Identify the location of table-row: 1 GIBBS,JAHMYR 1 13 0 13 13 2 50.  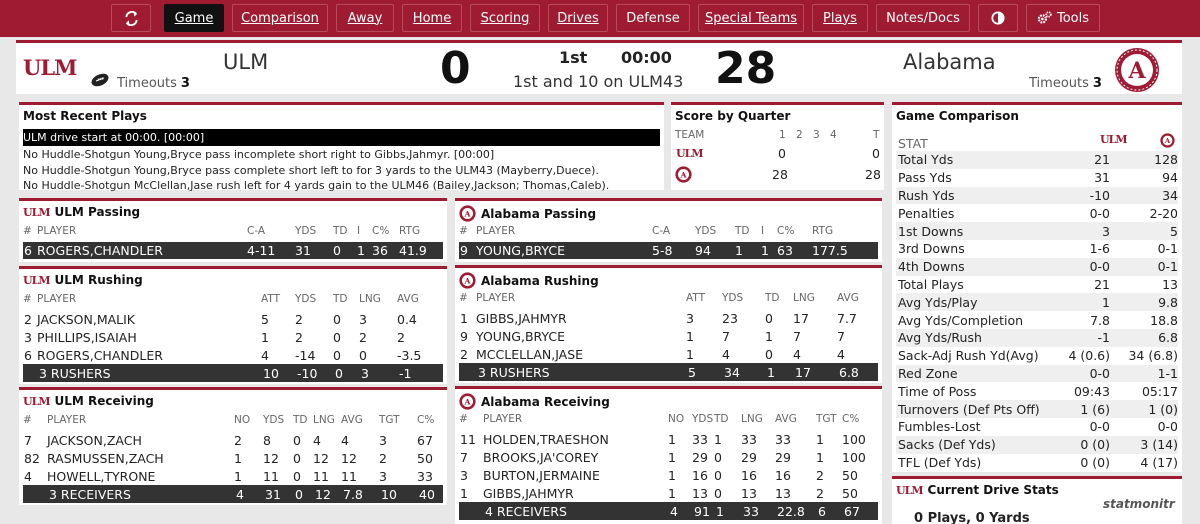
(659, 493).